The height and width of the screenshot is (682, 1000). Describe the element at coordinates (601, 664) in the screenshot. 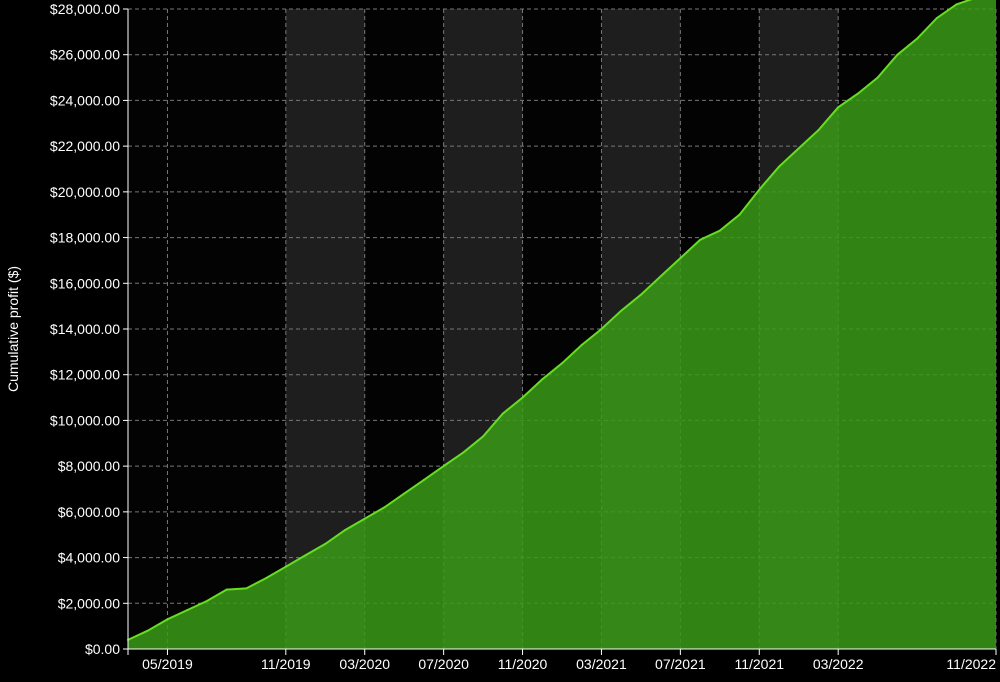

I see `x-tick-label: 03/2021` at that location.